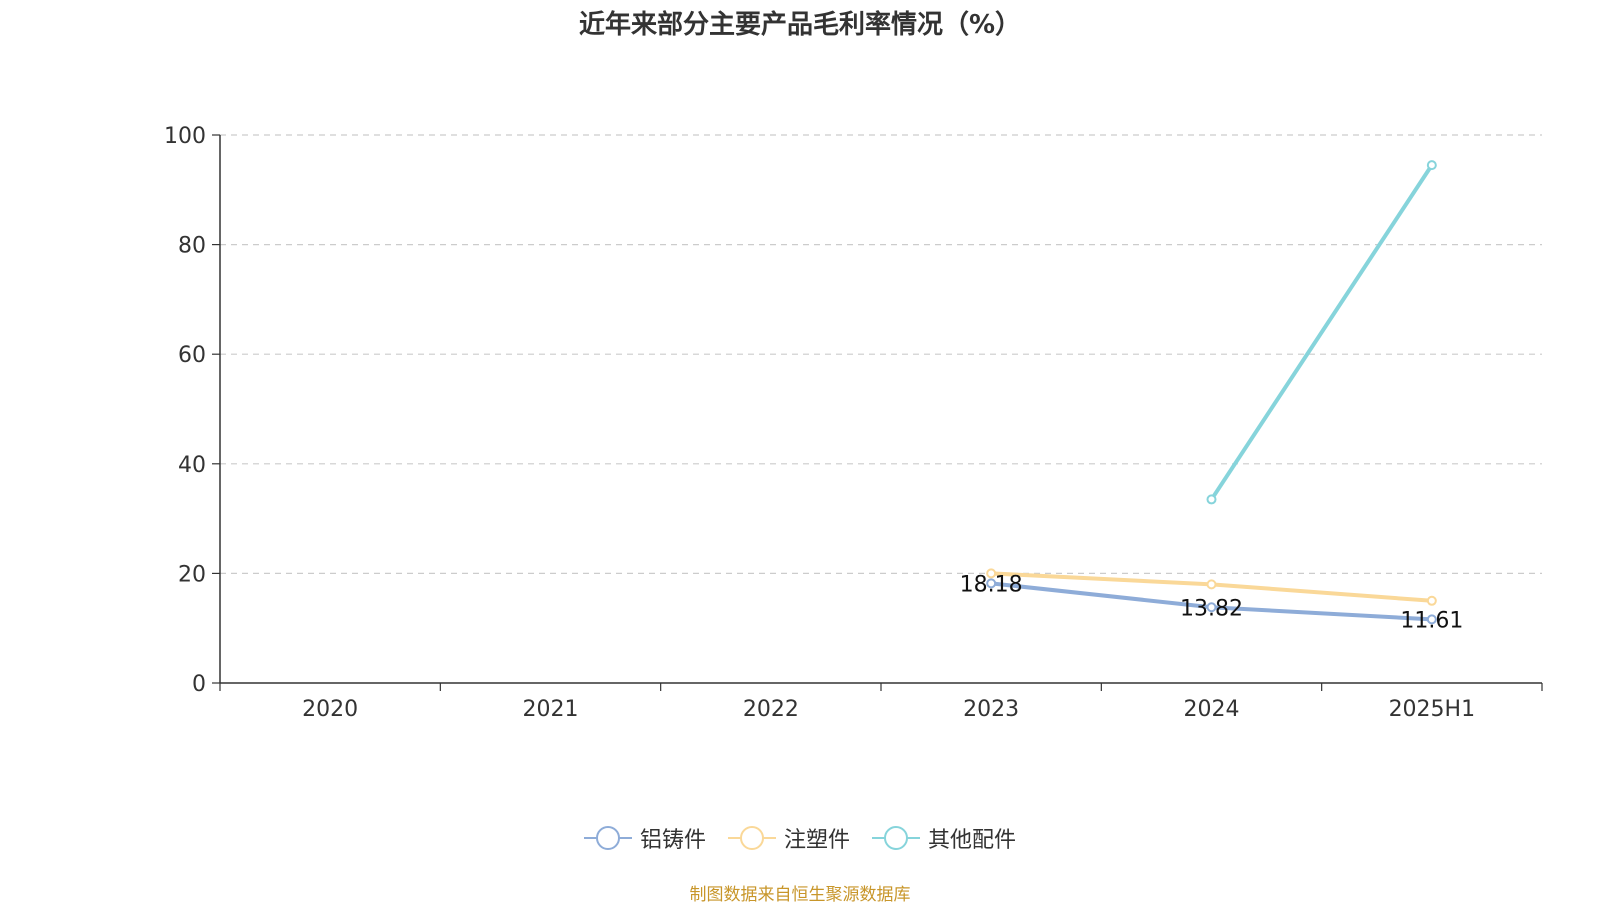 This screenshot has width=1600, height=905. What do you see at coordinates (192, 355) in the screenshot?
I see `y-tick-label: 60` at bounding box center [192, 355].